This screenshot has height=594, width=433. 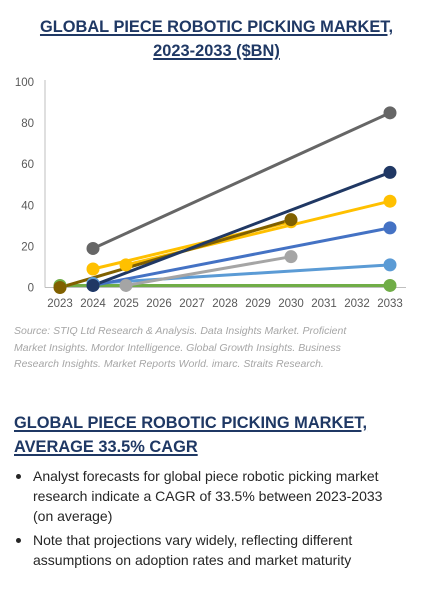 What do you see at coordinates (357, 304) in the screenshot?
I see `x-tick-label: 2032` at bounding box center [357, 304].